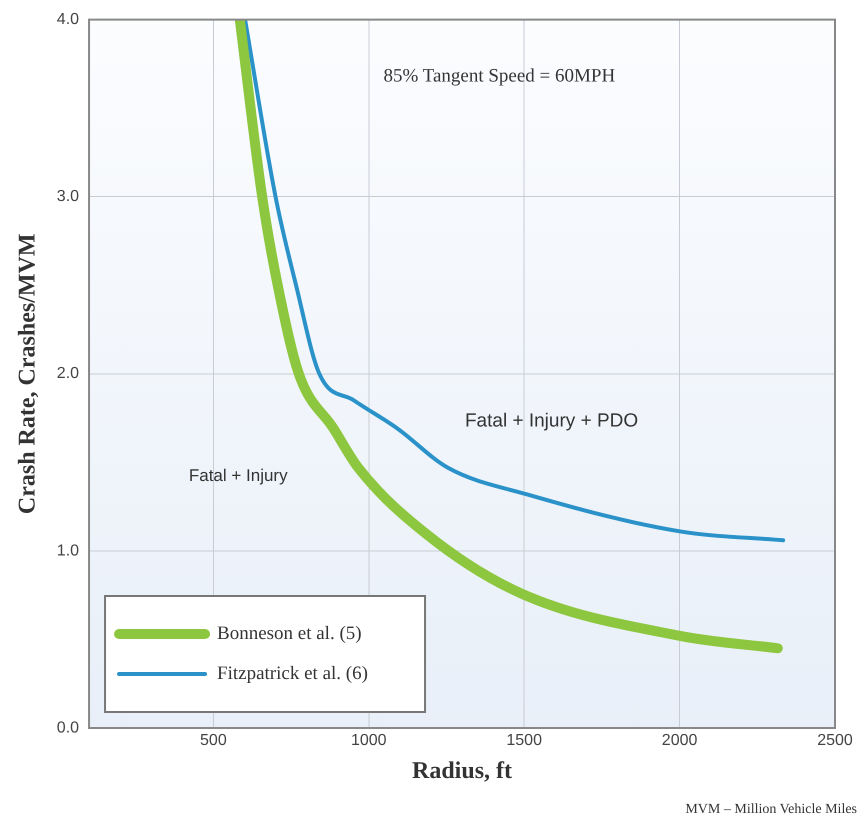 The height and width of the screenshot is (822, 863). Describe the element at coordinates (771, 810) in the screenshot. I see `text: MVM – Million Vehicle Miles` at that location.